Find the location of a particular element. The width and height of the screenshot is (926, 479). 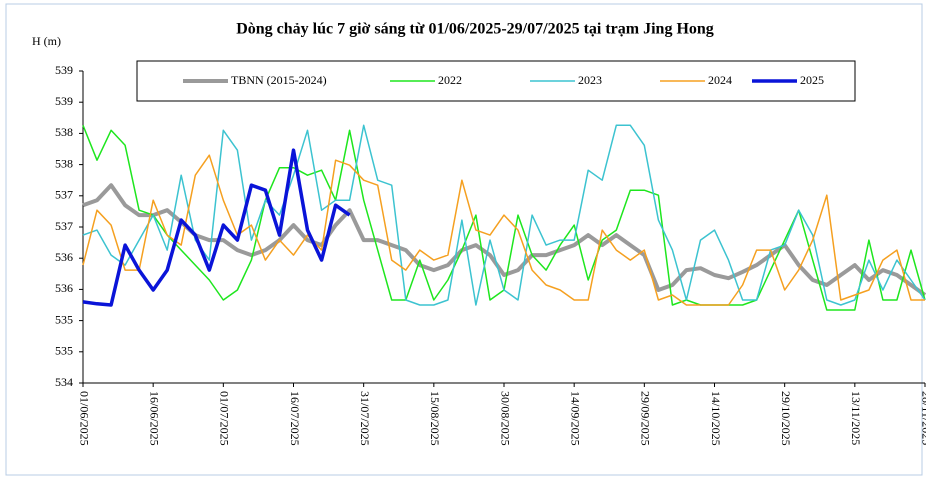

x-tick-label: 16/07/2025 is located at coordinates (295, 418).